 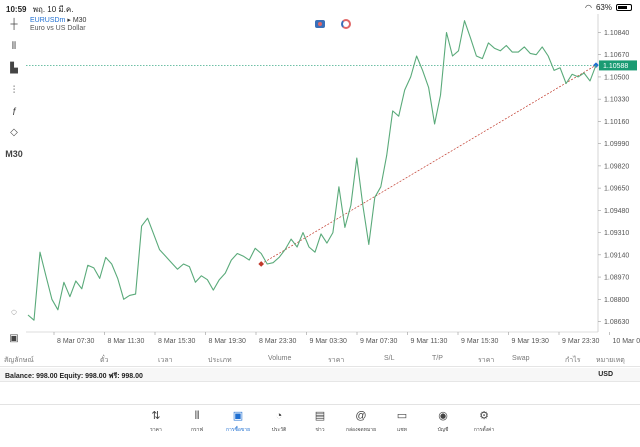 I want to click on chat-icon: ▭, so click(x=402, y=416).